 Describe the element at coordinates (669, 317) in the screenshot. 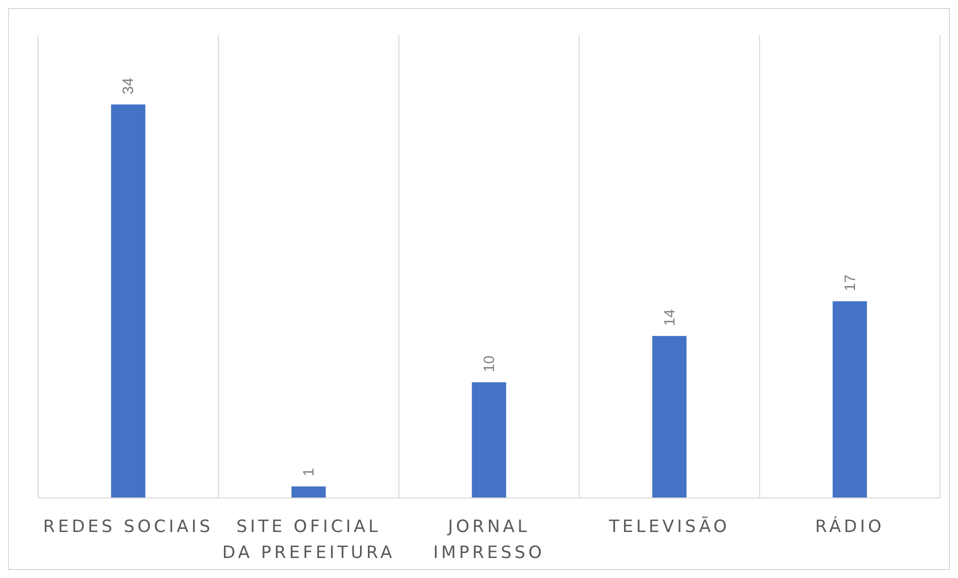

I see `data-label: 14` at that location.